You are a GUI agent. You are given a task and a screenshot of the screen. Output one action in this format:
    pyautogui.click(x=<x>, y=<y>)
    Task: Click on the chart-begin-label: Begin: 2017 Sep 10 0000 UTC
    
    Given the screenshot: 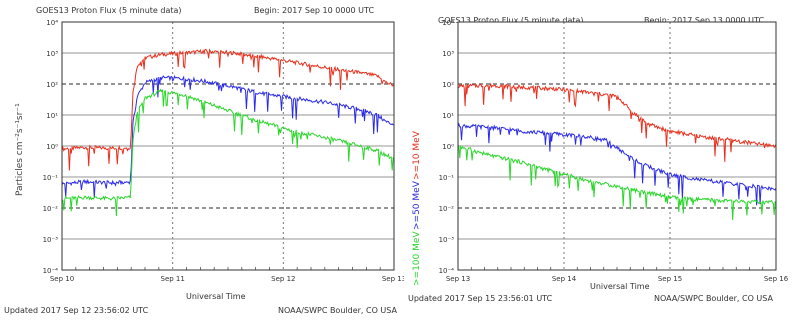 What is the action you would take?
    pyautogui.click(x=314, y=10)
    